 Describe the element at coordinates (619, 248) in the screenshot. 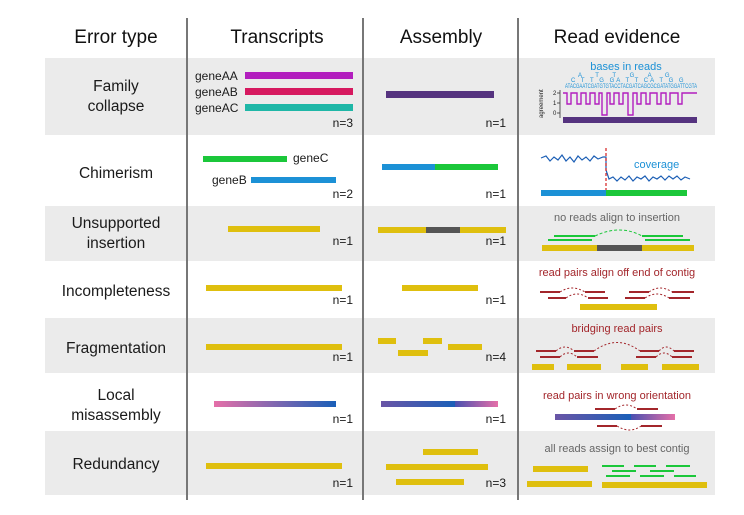

I see `evidence-insertion-middle` at that location.